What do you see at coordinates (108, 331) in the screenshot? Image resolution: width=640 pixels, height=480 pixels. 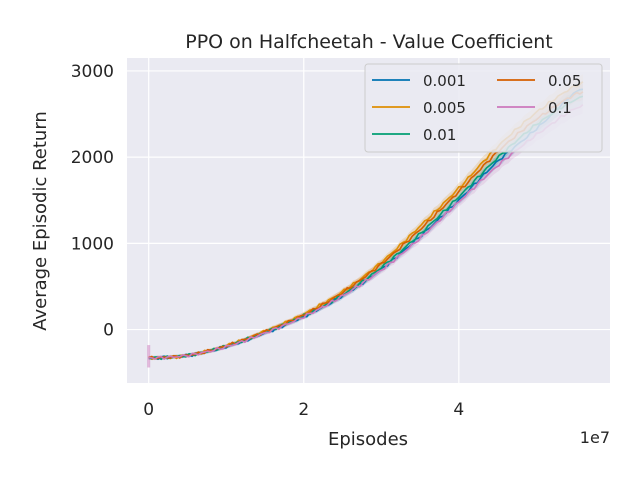 I see `y-tick-label: 0` at bounding box center [108, 331].